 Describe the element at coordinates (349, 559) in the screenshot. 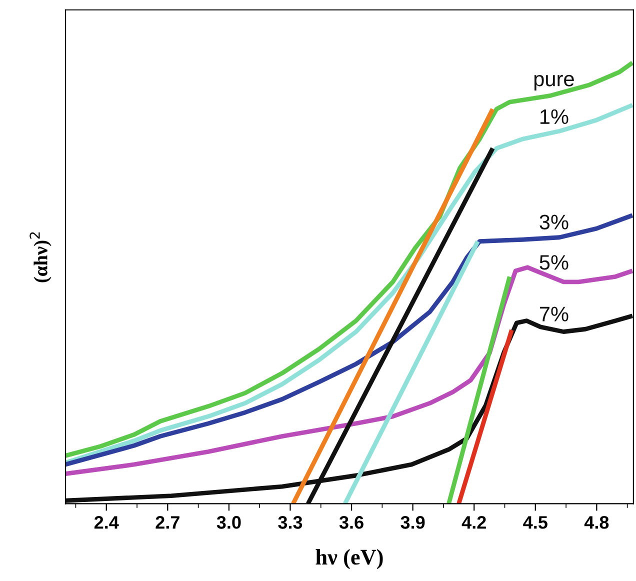

I see `x-axis-title: hν (eV)` at that location.